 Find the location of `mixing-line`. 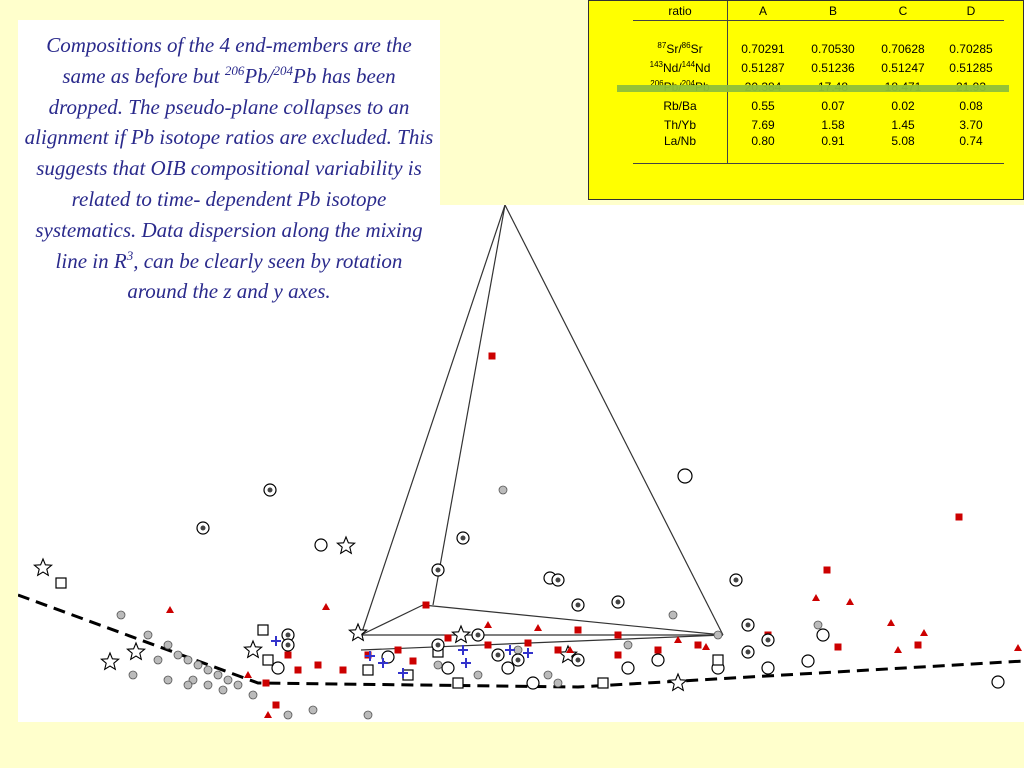

mixing-line is located at coordinates (521, 641).